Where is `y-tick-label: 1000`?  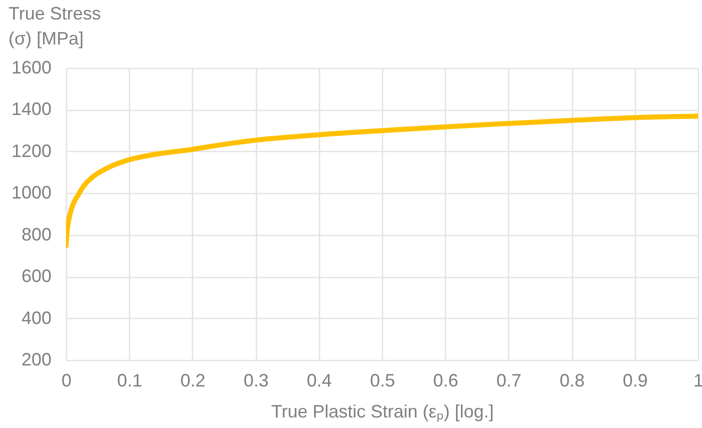 y-tick-label: 1000 is located at coordinates (31, 192).